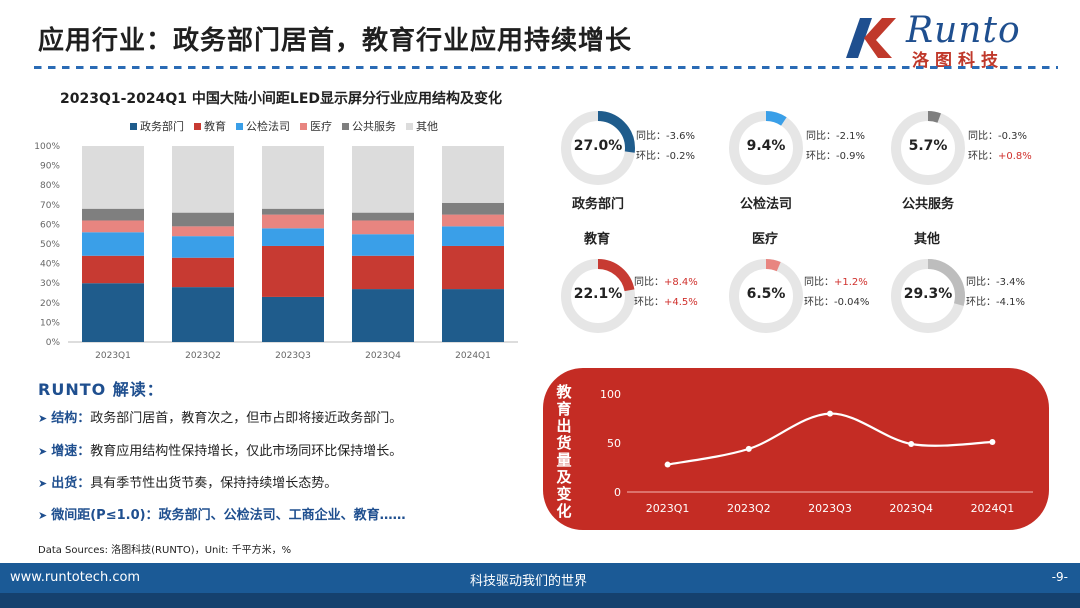 Image resolution: width=1080 pixels, height=608 pixels. I want to click on donut-chart: 6.5%, so click(766, 296).